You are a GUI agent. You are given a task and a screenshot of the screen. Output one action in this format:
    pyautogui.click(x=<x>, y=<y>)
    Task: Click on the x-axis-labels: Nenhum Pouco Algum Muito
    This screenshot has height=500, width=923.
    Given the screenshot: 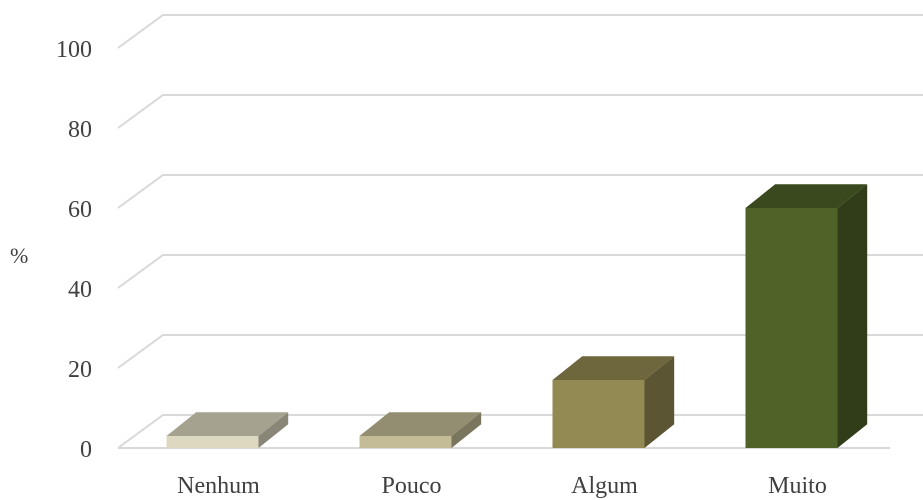 What is the action you would take?
    pyautogui.click(x=502, y=486)
    